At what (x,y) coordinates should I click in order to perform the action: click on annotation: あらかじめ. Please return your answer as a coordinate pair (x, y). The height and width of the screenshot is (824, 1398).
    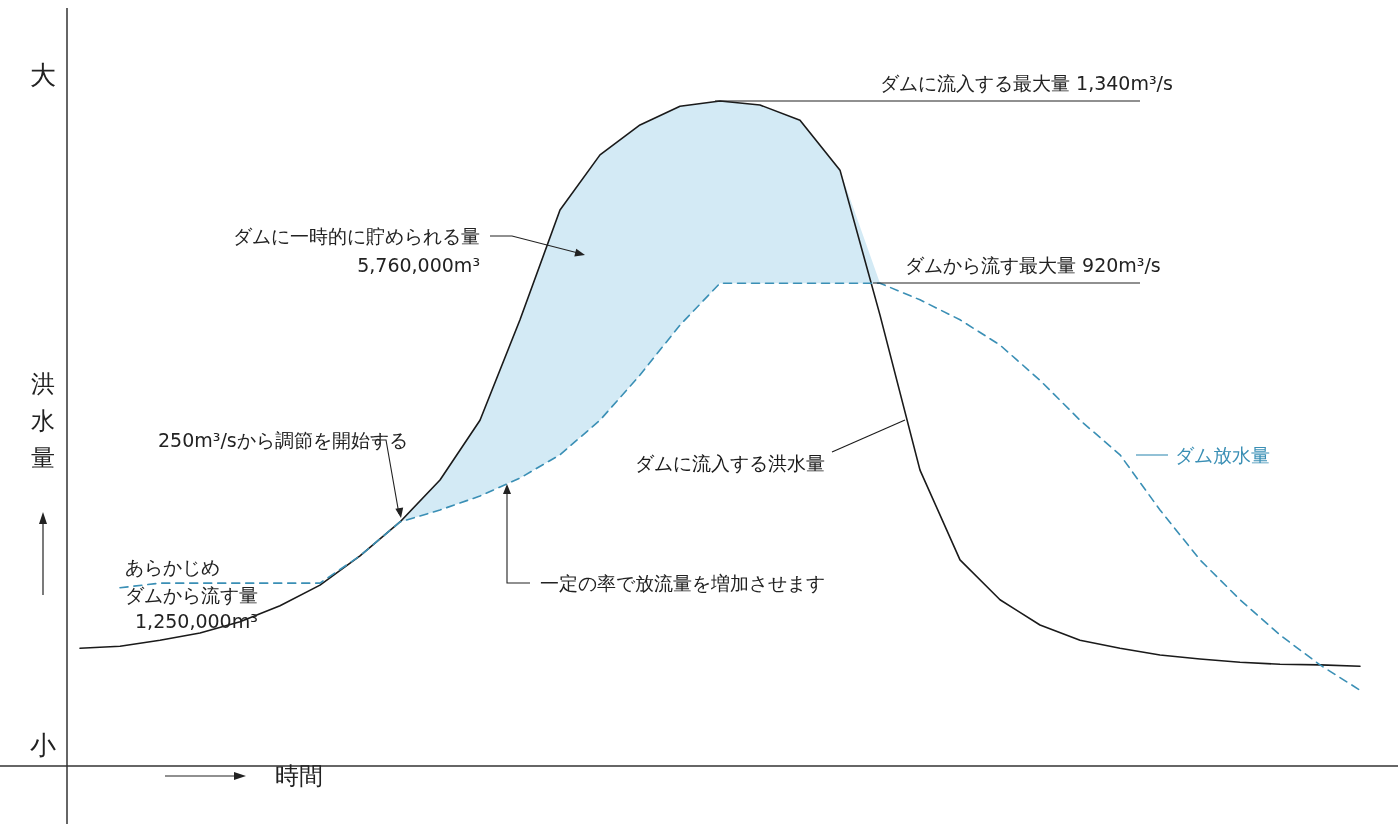
    Looking at the image, I should click on (172, 567).